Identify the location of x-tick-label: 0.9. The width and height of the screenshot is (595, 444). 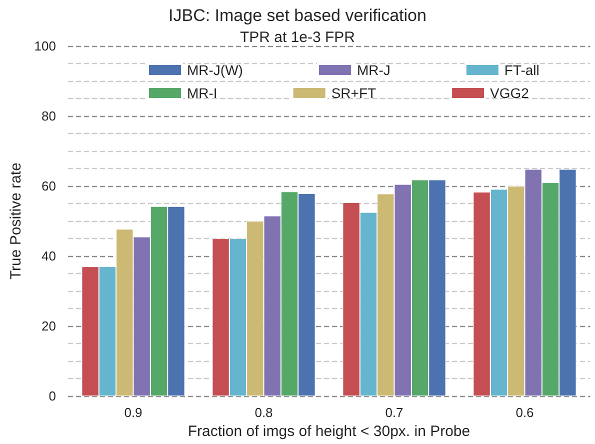
(133, 412).